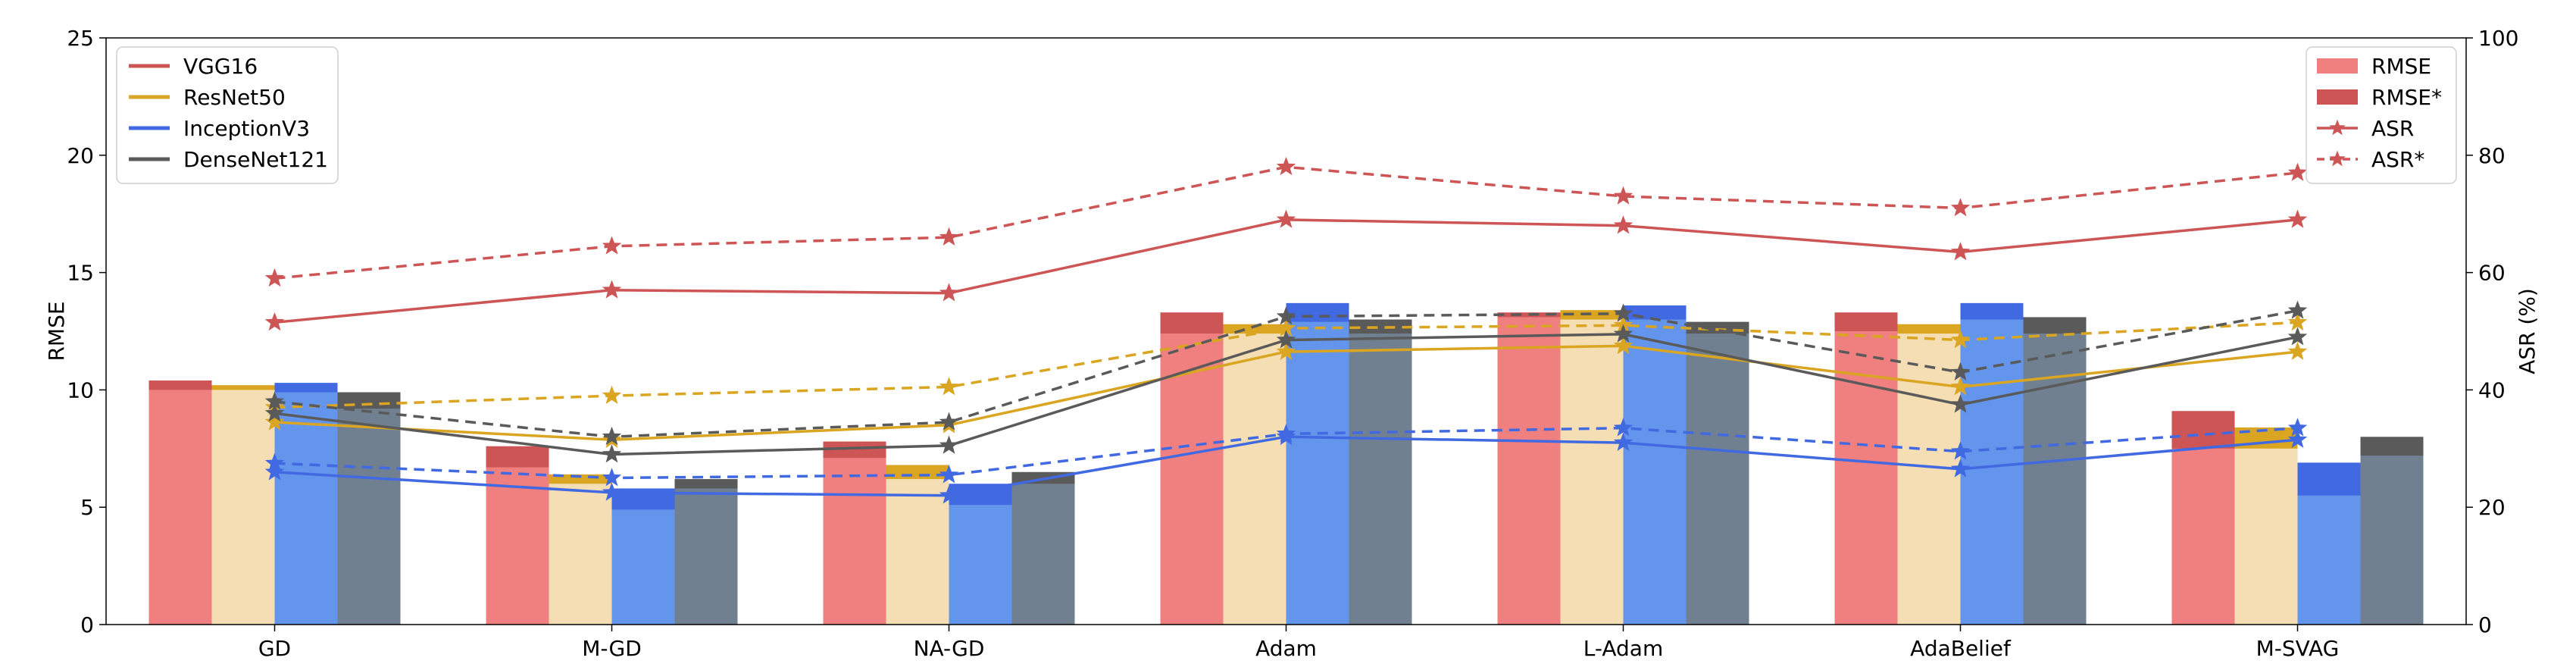  Describe the element at coordinates (255, 159) in the screenshot. I see `legend-model-label: DenseNet121` at that location.